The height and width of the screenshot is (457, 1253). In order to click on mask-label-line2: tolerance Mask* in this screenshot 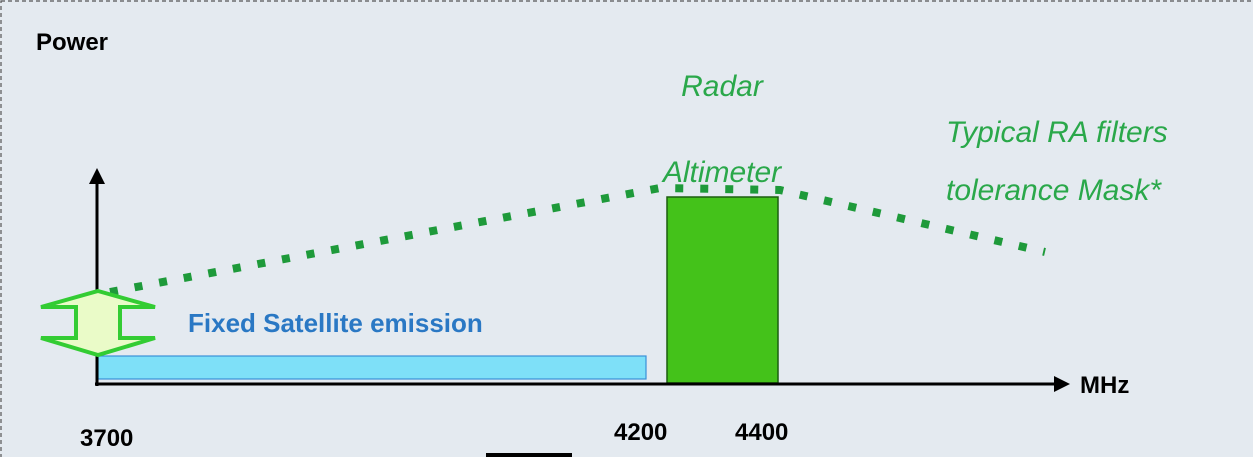, I will do `click(1054, 190)`.